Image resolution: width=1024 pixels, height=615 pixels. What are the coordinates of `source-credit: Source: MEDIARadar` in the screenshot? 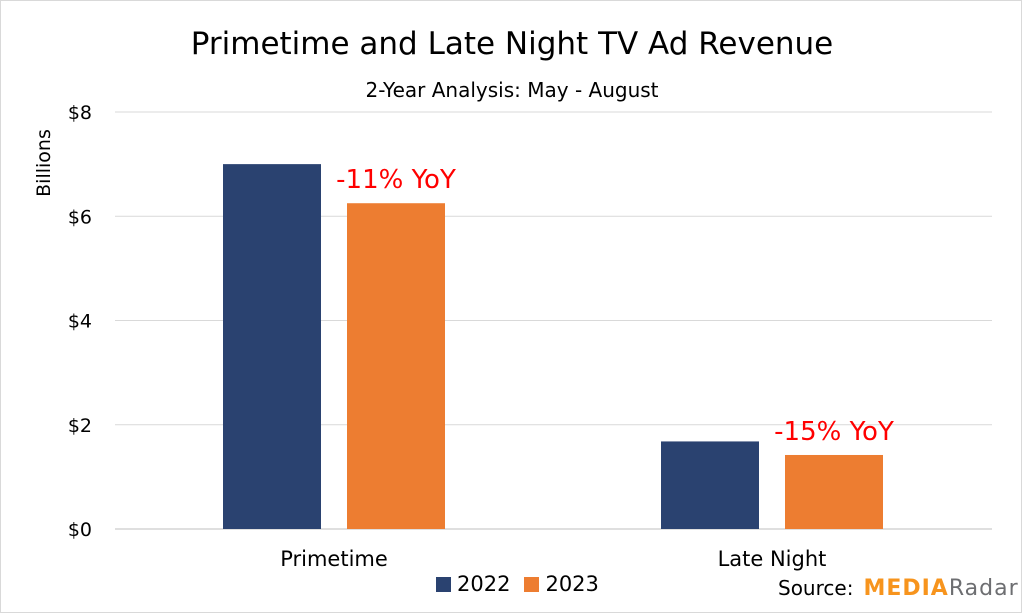 It's located at (898, 588).